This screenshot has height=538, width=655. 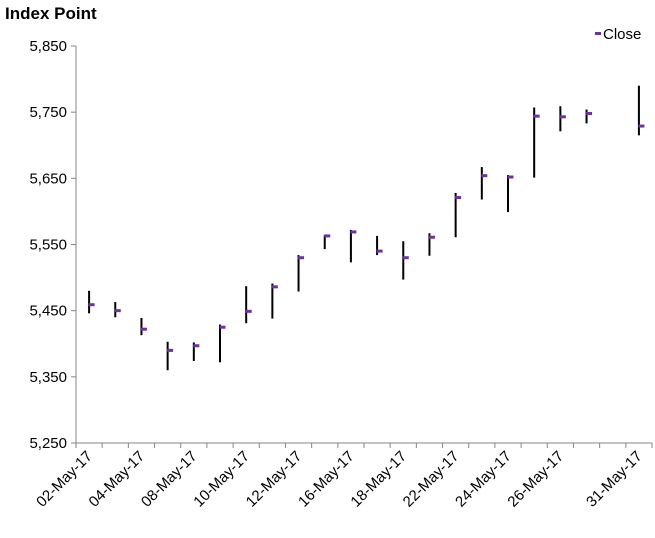 What do you see at coordinates (274, 479) in the screenshot?
I see `x-tick-label: 12-May-17` at bounding box center [274, 479].